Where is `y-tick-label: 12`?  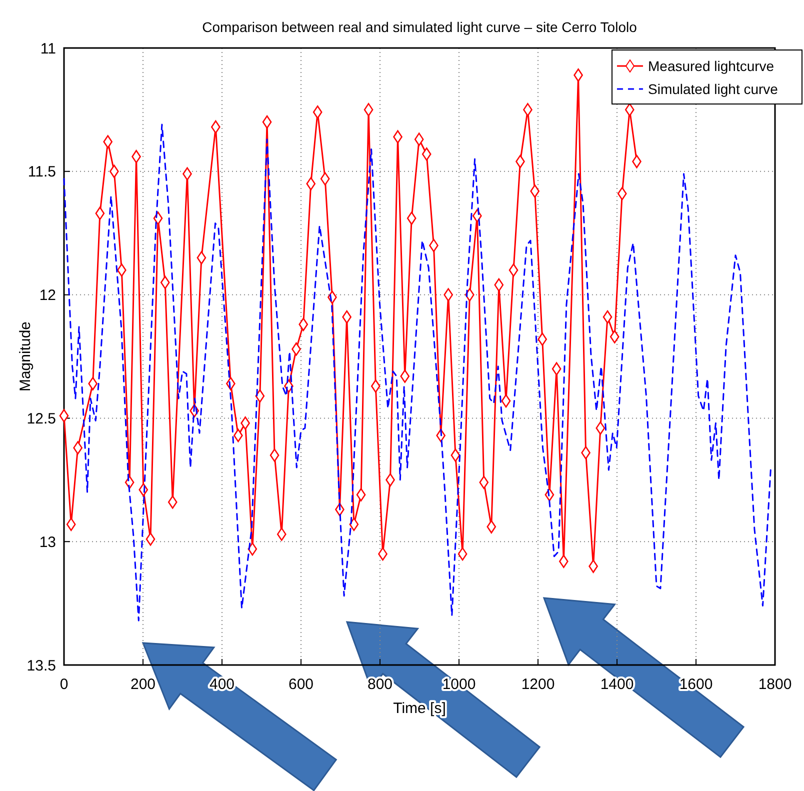 y-tick-label: 12 is located at coordinates (47, 295).